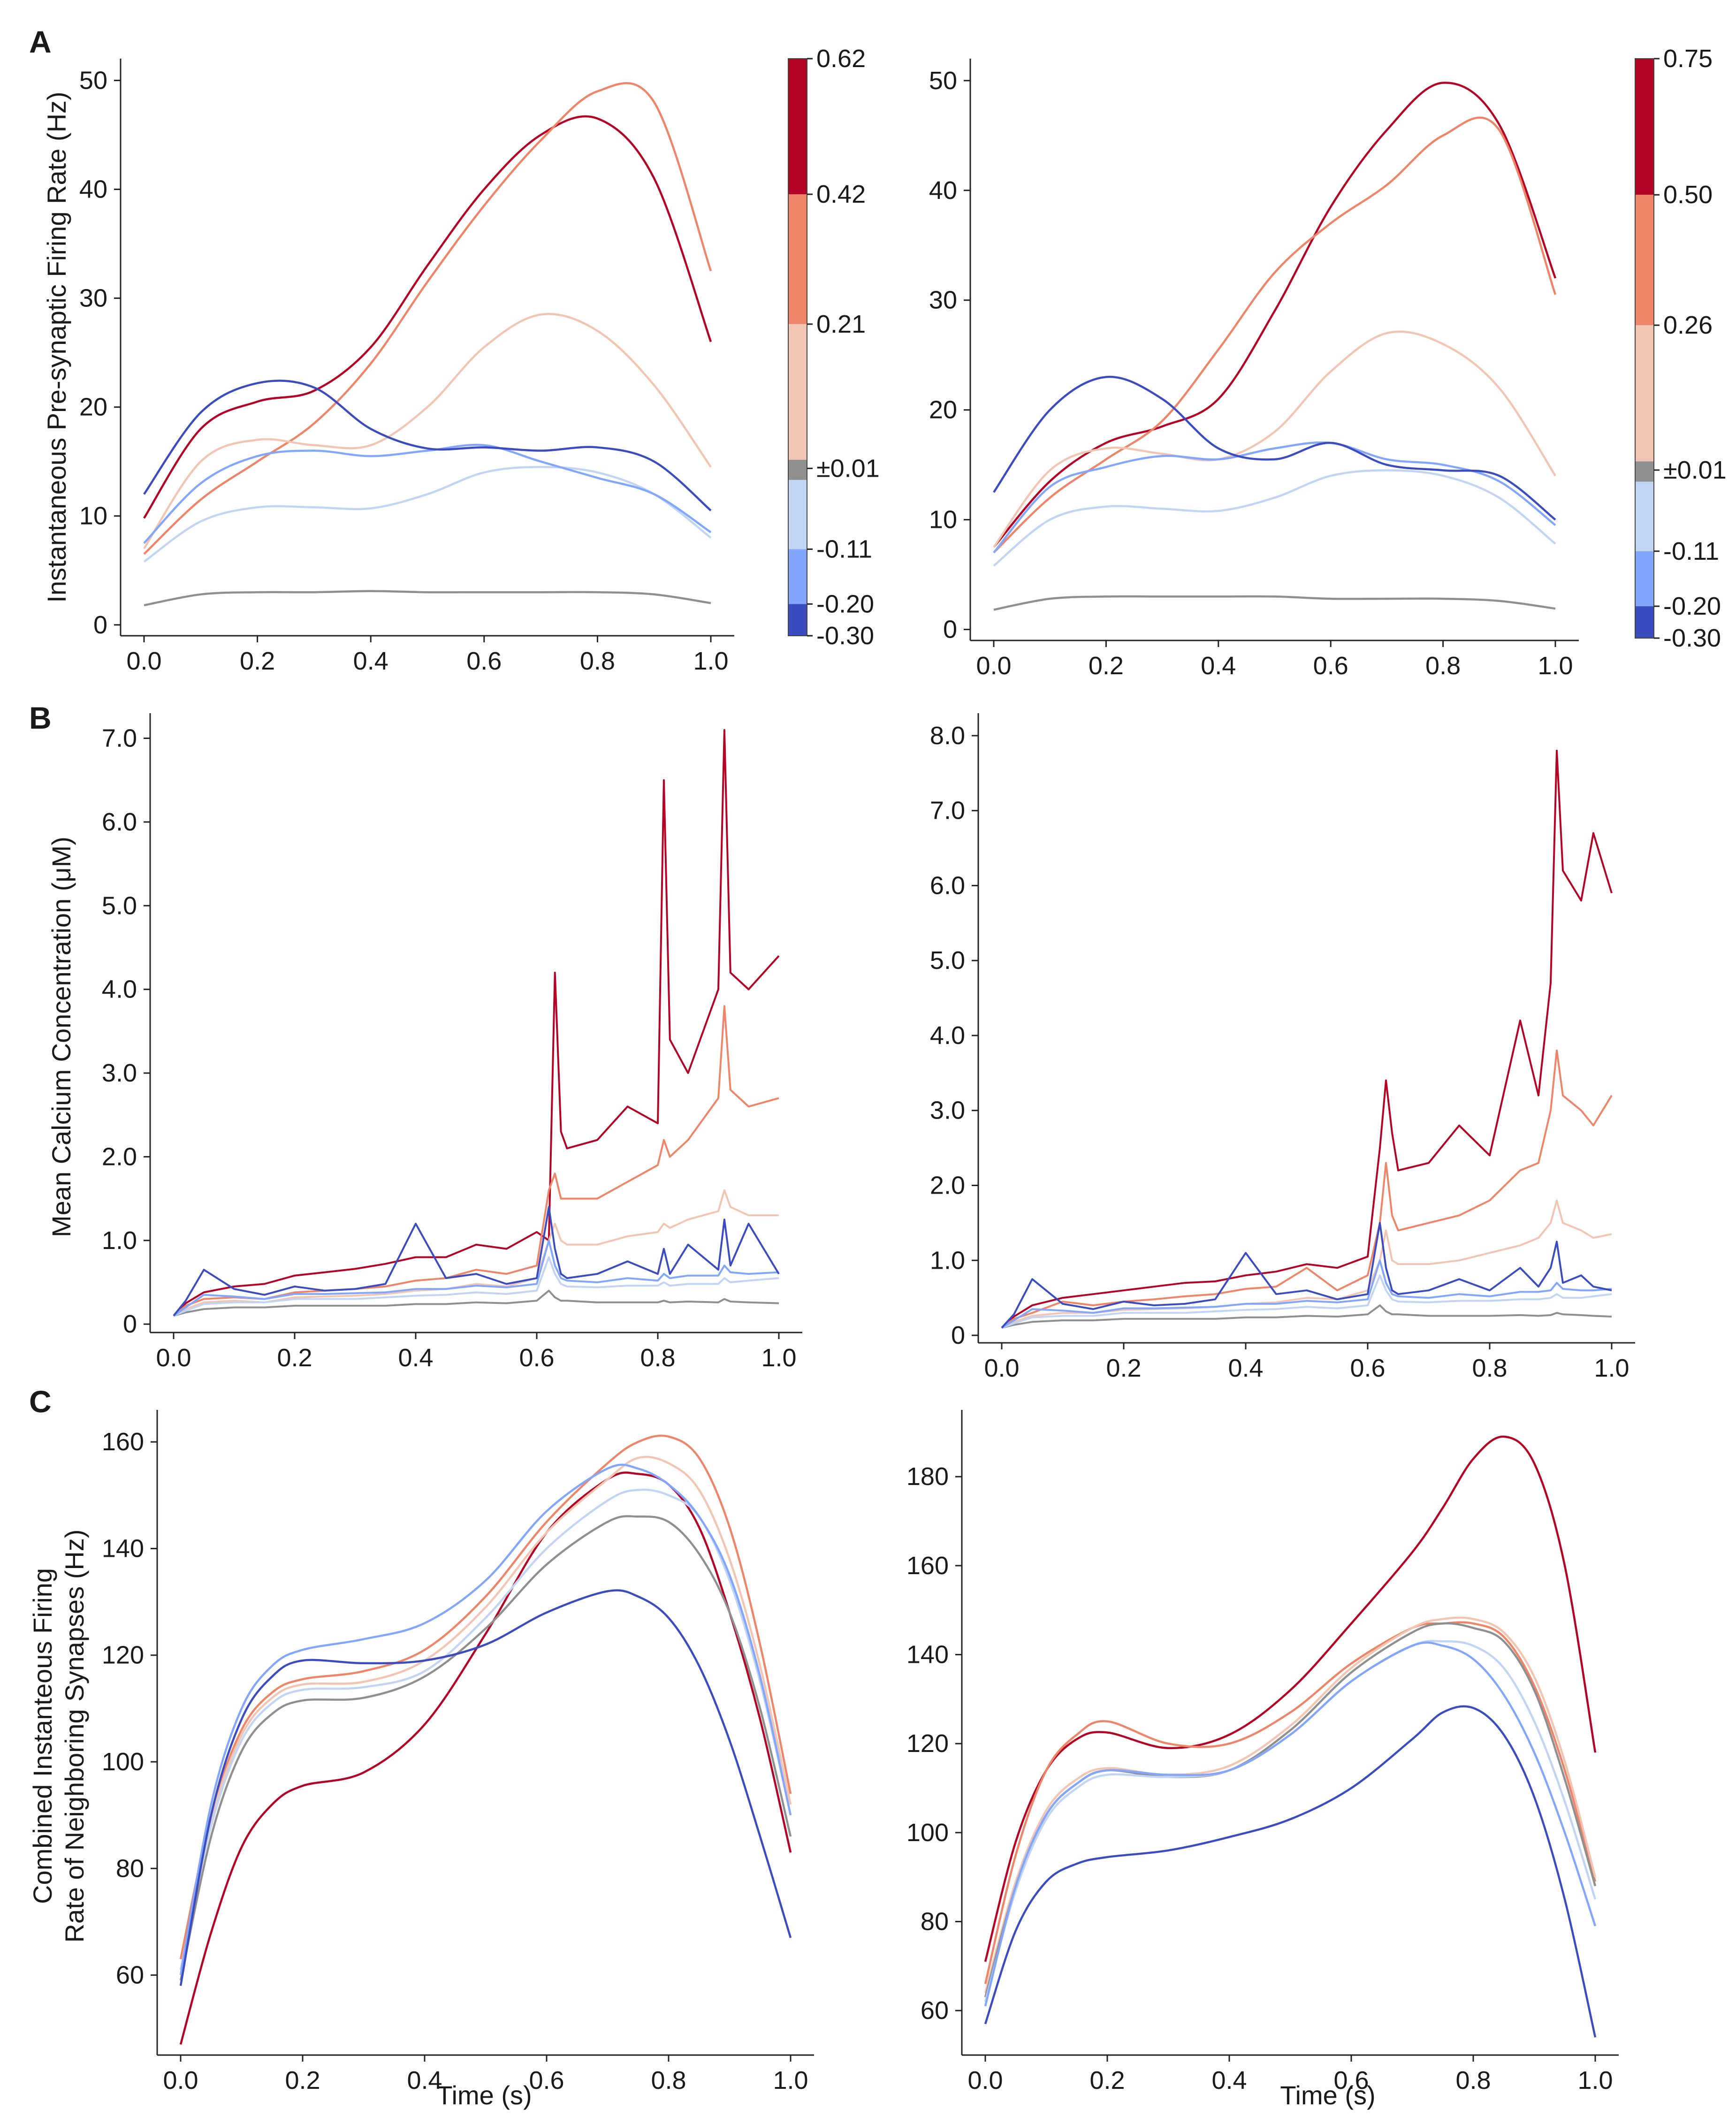 The height and width of the screenshot is (2117, 1736). I want to click on panel-letter-a: A, so click(40, 41).